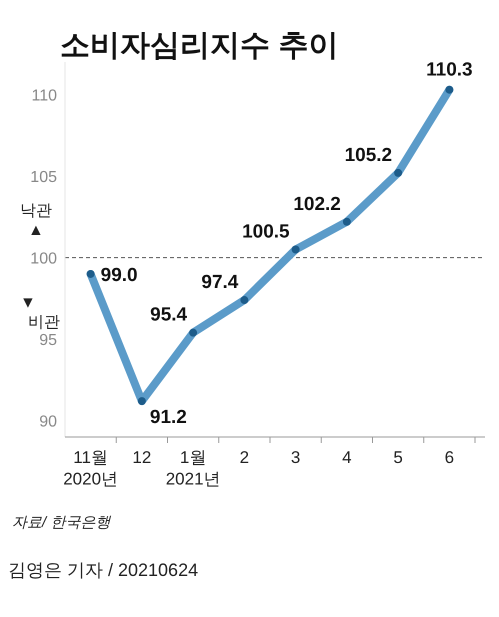 This screenshot has height=617, width=499. What do you see at coordinates (449, 70) in the screenshot?
I see `data-label: 110.3` at bounding box center [449, 70].